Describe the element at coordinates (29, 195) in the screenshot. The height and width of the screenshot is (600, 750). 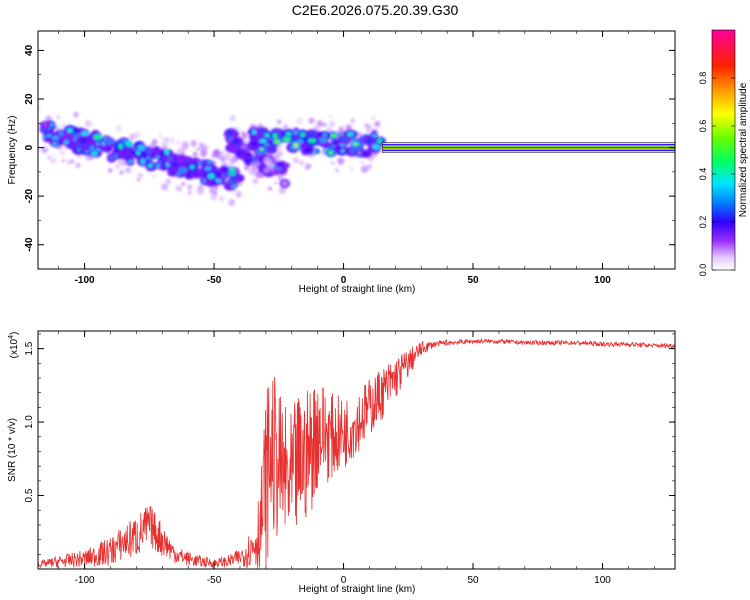
I see `spectrogram-y-tick-label: -20` at that location.